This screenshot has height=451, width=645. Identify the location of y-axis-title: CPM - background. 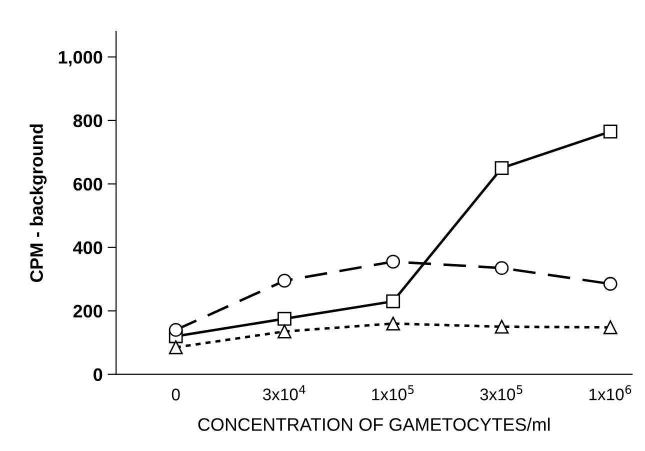
(38, 203).